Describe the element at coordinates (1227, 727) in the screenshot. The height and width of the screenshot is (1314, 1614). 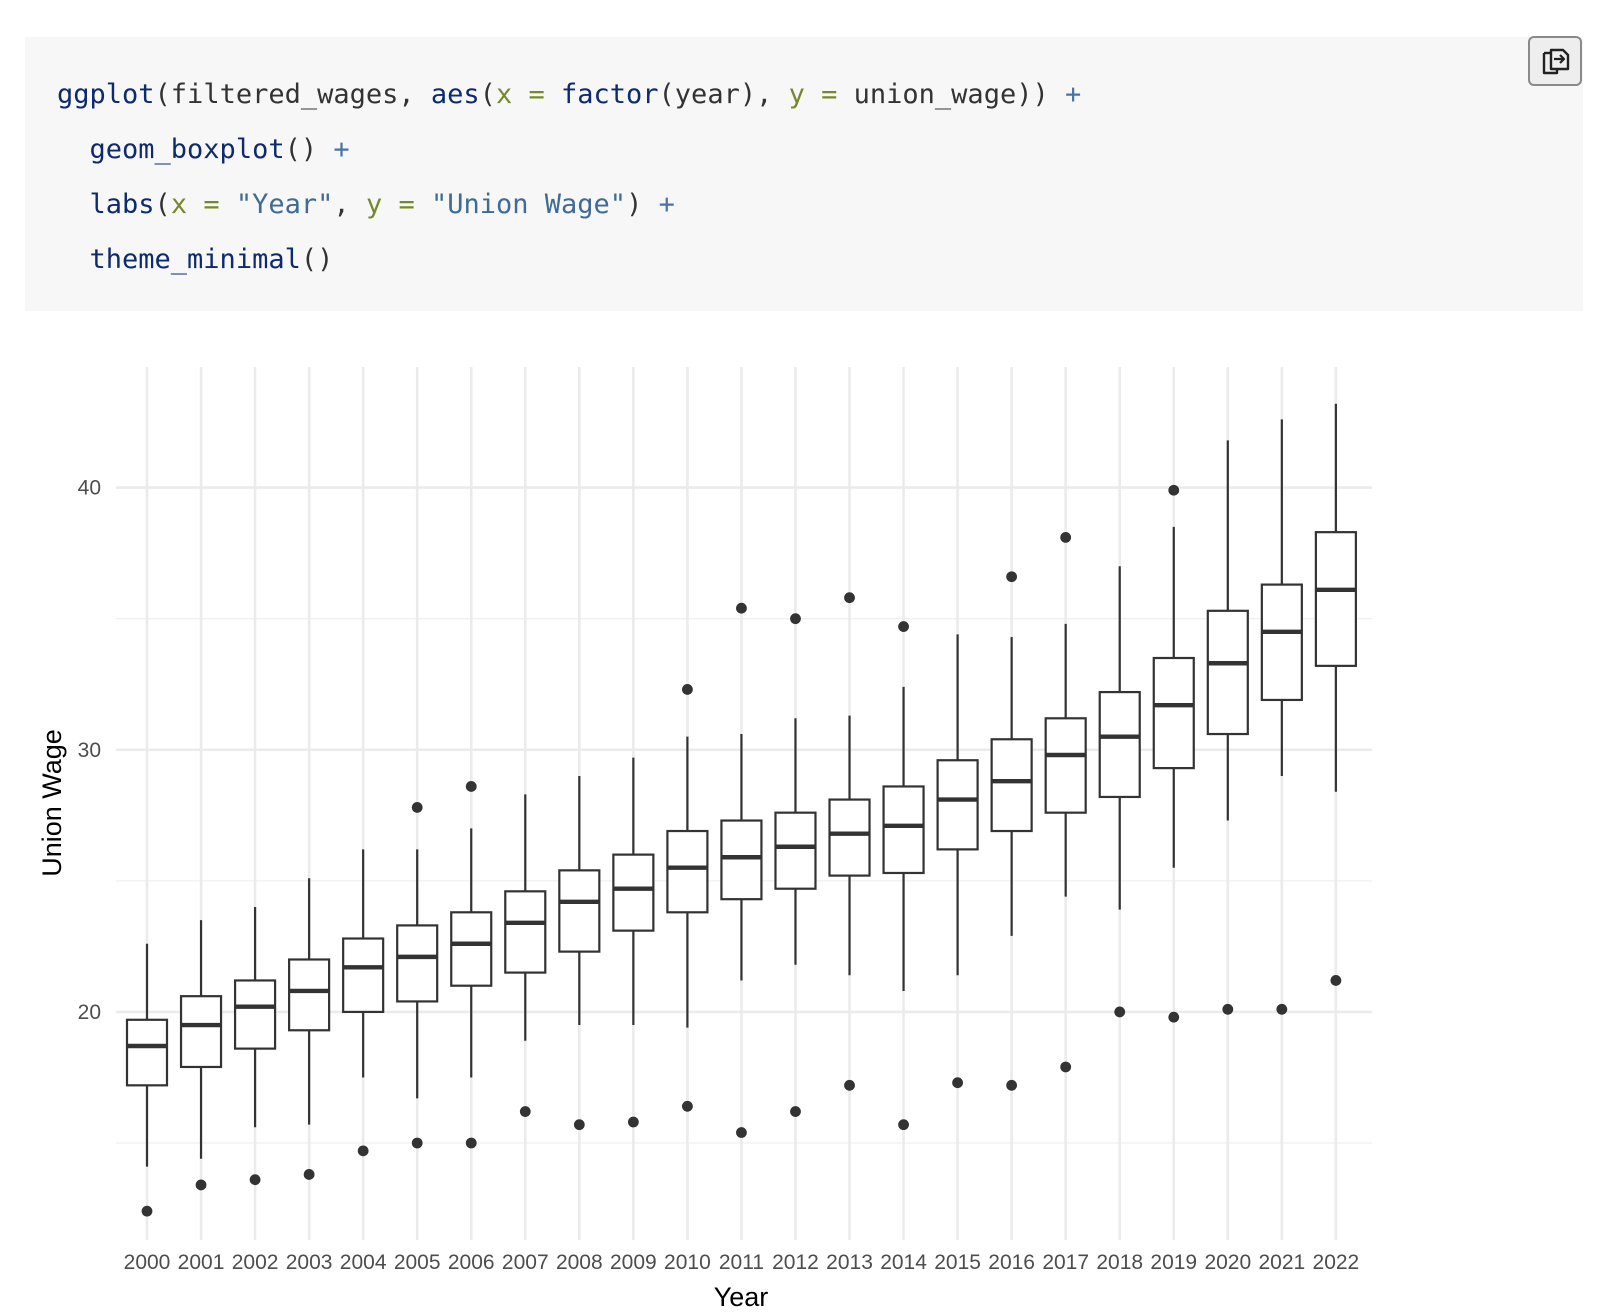
I see `box-2020` at that location.